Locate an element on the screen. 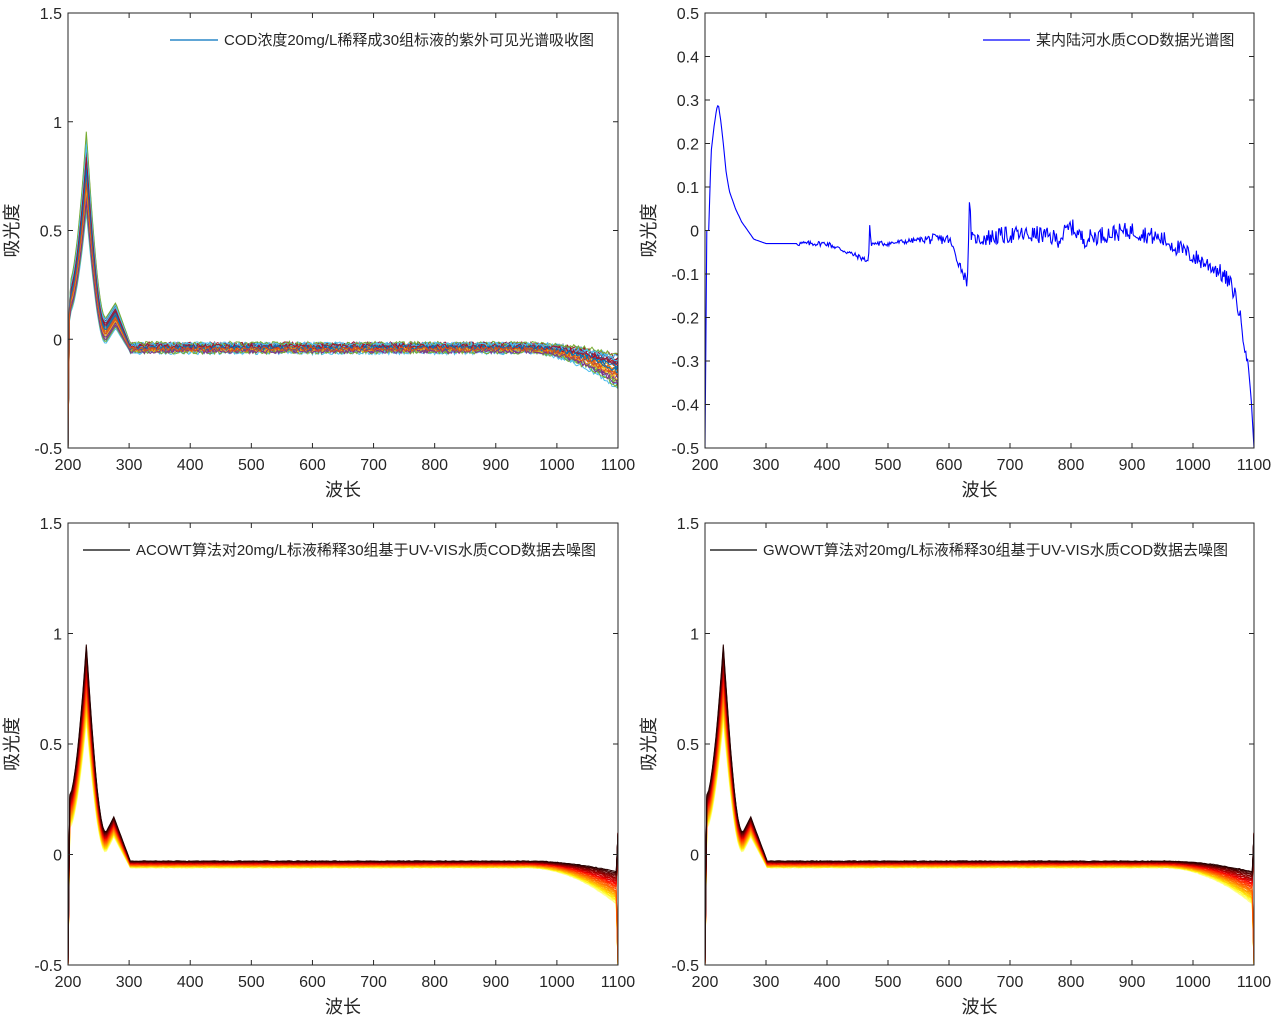 The image size is (1283, 1016). legend: 某内陆河水质COD数据光谱图 is located at coordinates (1108, 40).